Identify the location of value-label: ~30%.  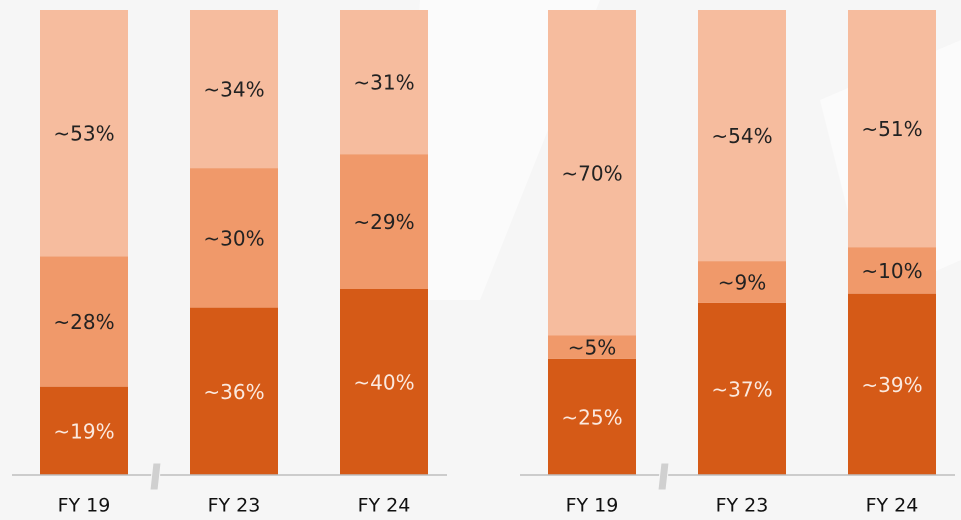
(233, 238).